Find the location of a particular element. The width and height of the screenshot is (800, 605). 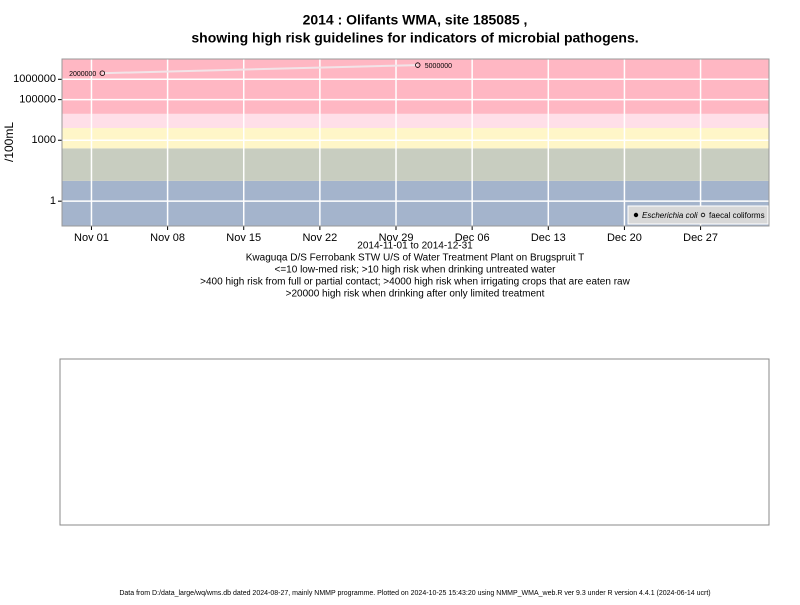

y-tick-label: 1000 is located at coordinates (44, 140).